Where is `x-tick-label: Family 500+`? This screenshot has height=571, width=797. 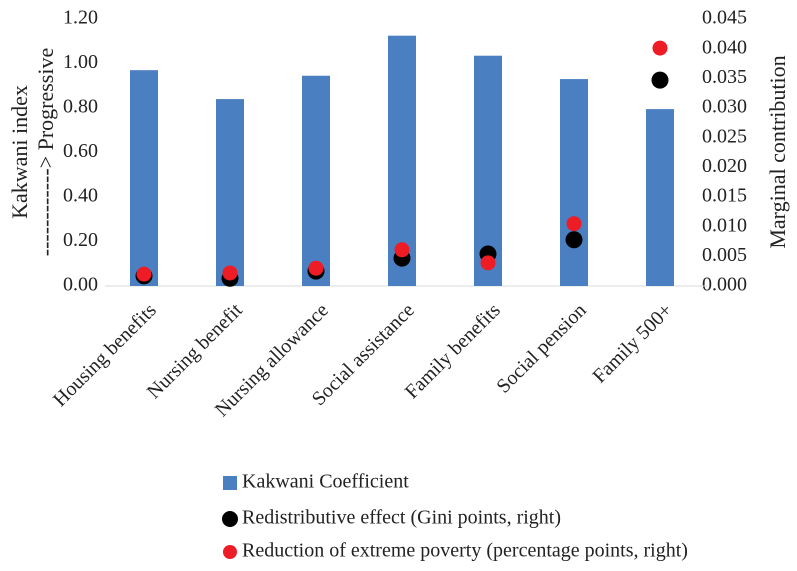 x-tick-label: Family 500+ is located at coordinates (632, 343).